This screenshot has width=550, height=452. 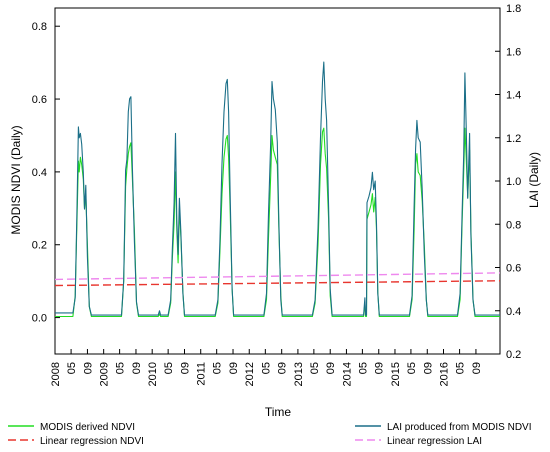 What do you see at coordinates (444, 374) in the screenshot?
I see `x-tick-label: 2016` at bounding box center [444, 374].